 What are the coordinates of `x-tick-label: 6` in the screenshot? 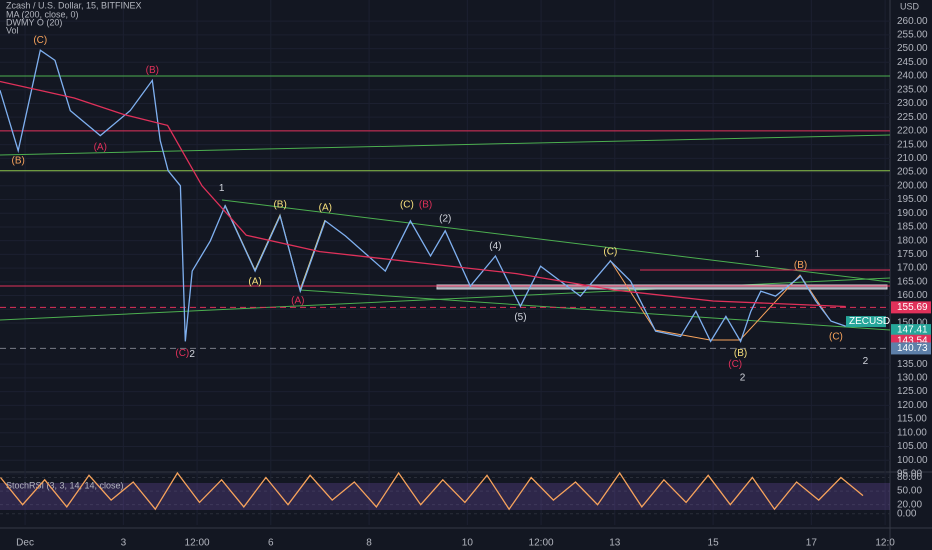 It's located at (271, 543).